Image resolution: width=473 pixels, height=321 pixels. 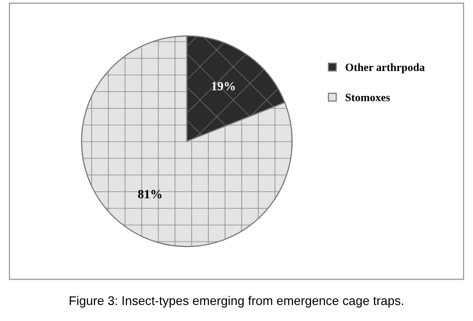 I want to click on legend-label: Stomoxes, so click(x=368, y=98).